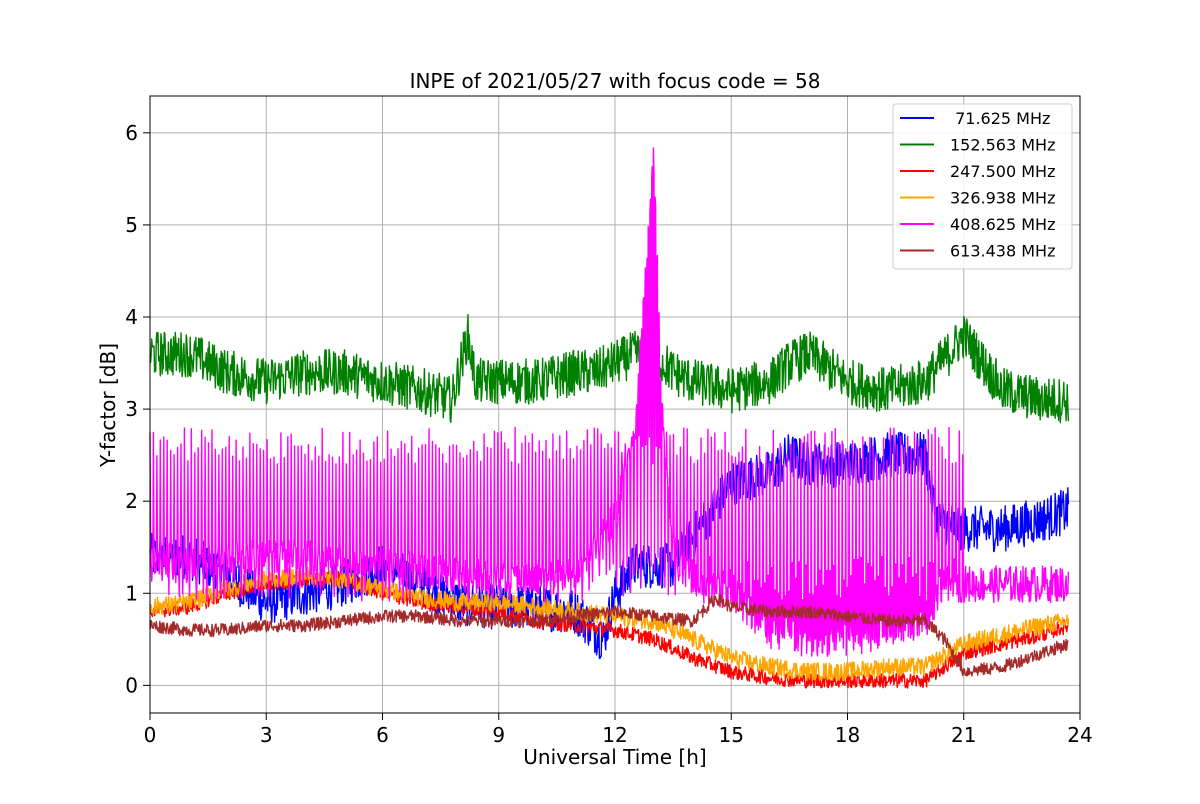 This screenshot has width=1200, height=804. Describe the element at coordinates (131, 593) in the screenshot. I see `y-tick-label: 1` at that location.